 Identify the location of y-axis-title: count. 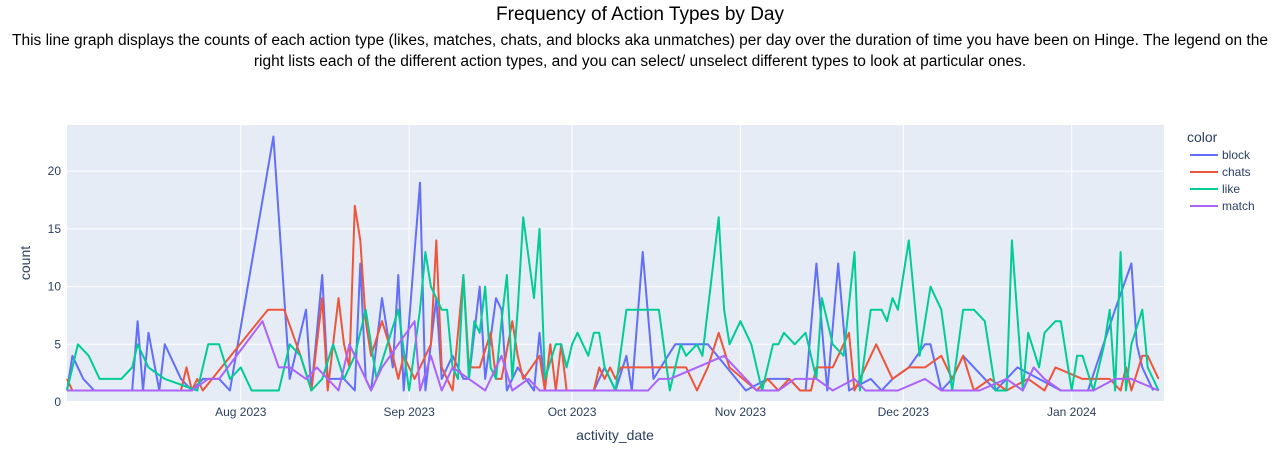
(25, 263).